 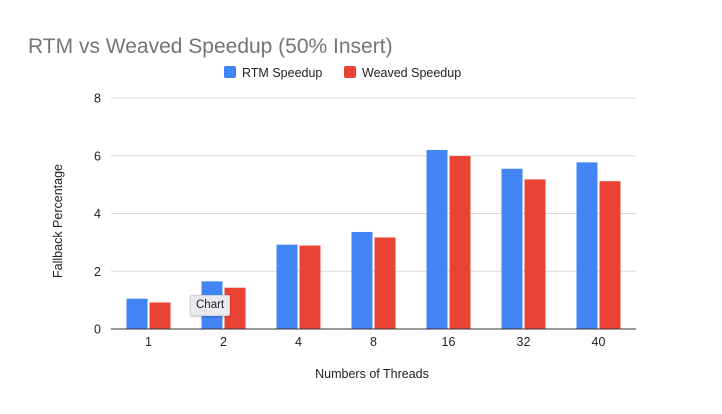 What do you see at coordinates (282, 73) in the screenshot?
I see `legend-label-rtm-speedup: RTM Speedup` at bounding box center [282, 73].